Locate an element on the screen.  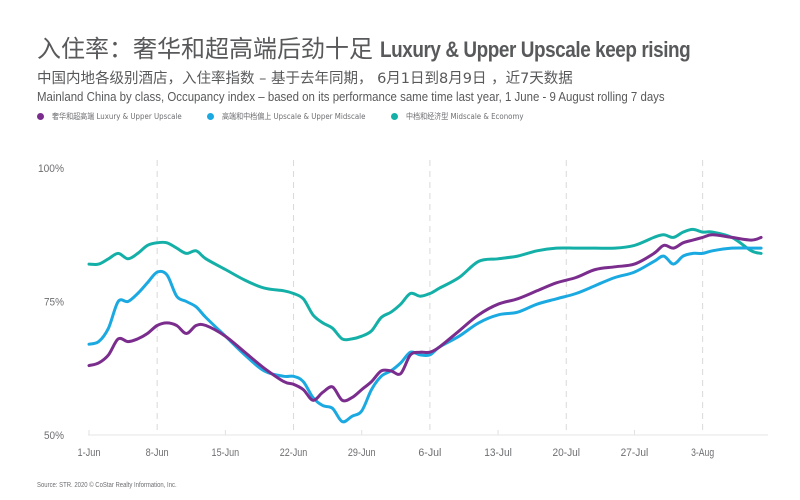
x-tick-label: 3-Aug is located at coordinates (702, 453).